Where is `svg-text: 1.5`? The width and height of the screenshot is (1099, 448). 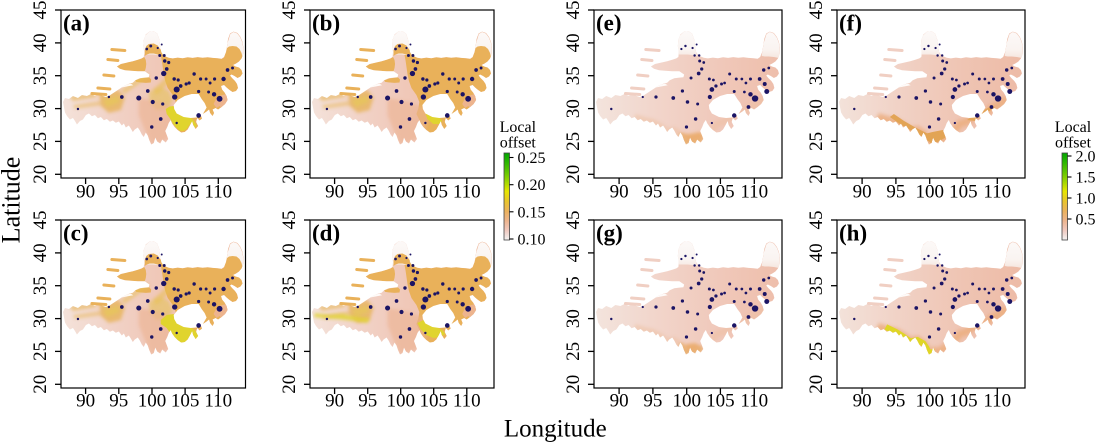
svg-text: 1.5 is located at coordinates (1086, 178).